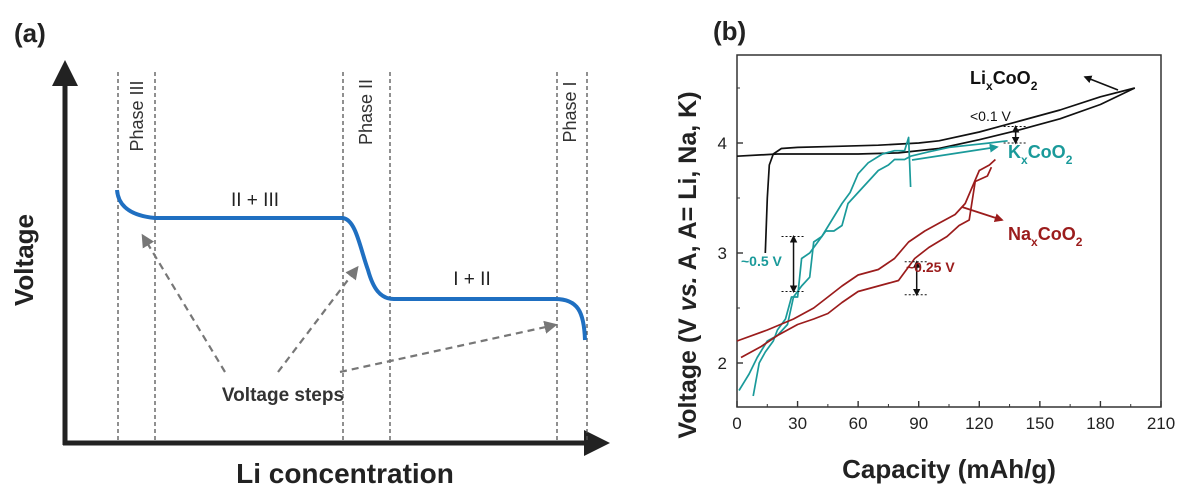 The width and height of the screenshot is (1184, 490). I want to click on series-label-nacoo2: NaxCoO2, so click(1045, 236).